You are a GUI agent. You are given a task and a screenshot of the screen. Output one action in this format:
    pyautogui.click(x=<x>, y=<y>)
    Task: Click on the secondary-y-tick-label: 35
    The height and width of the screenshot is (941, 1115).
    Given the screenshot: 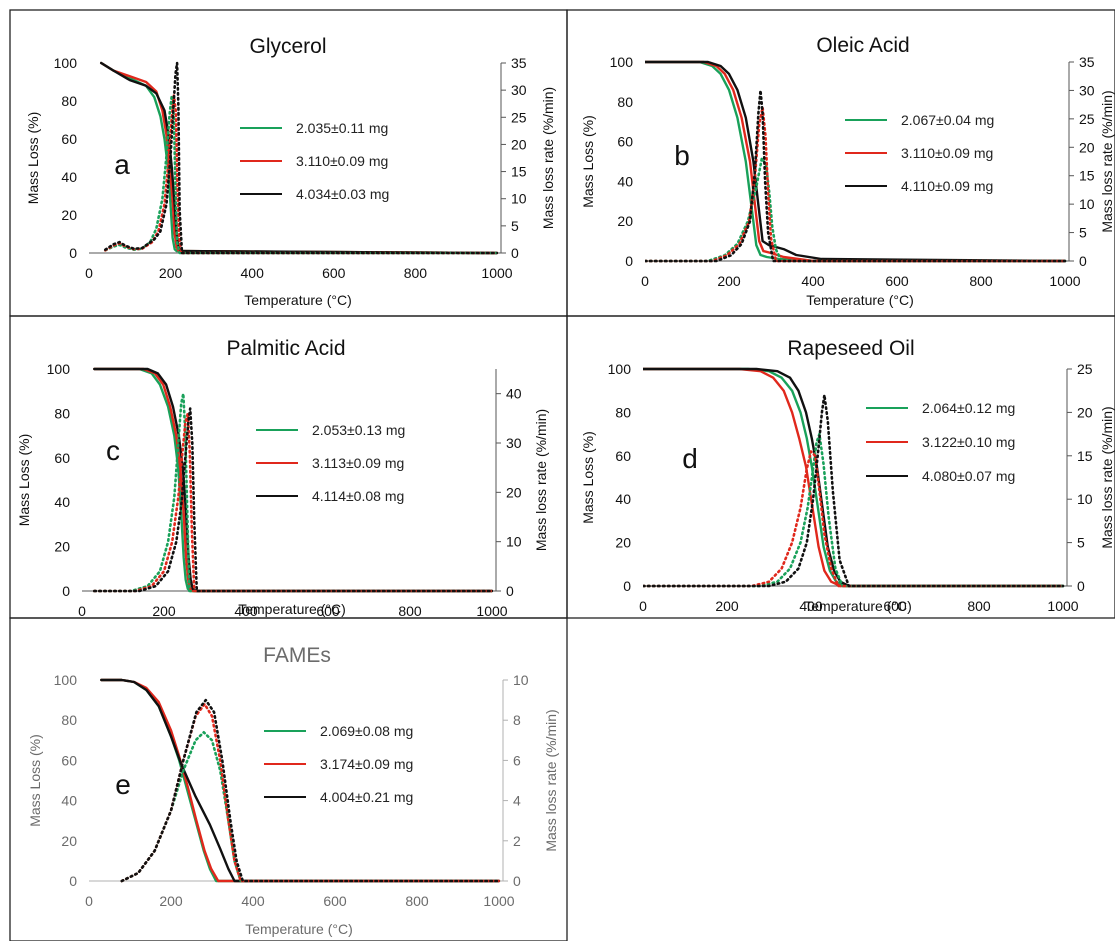 What is the action you would take?
    pyautogui.click(x=519, y=63)
    